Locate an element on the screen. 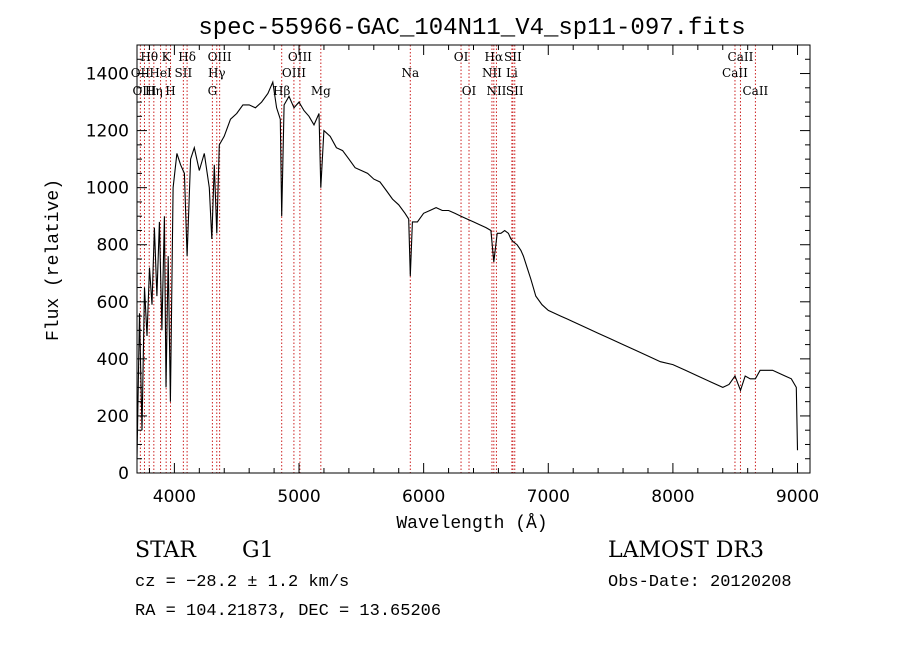 This screenshot has height=649, width=900. x-tick-labels: 4000 5000 6000 7000 8000 9000 is located at coordinates (486, 497).